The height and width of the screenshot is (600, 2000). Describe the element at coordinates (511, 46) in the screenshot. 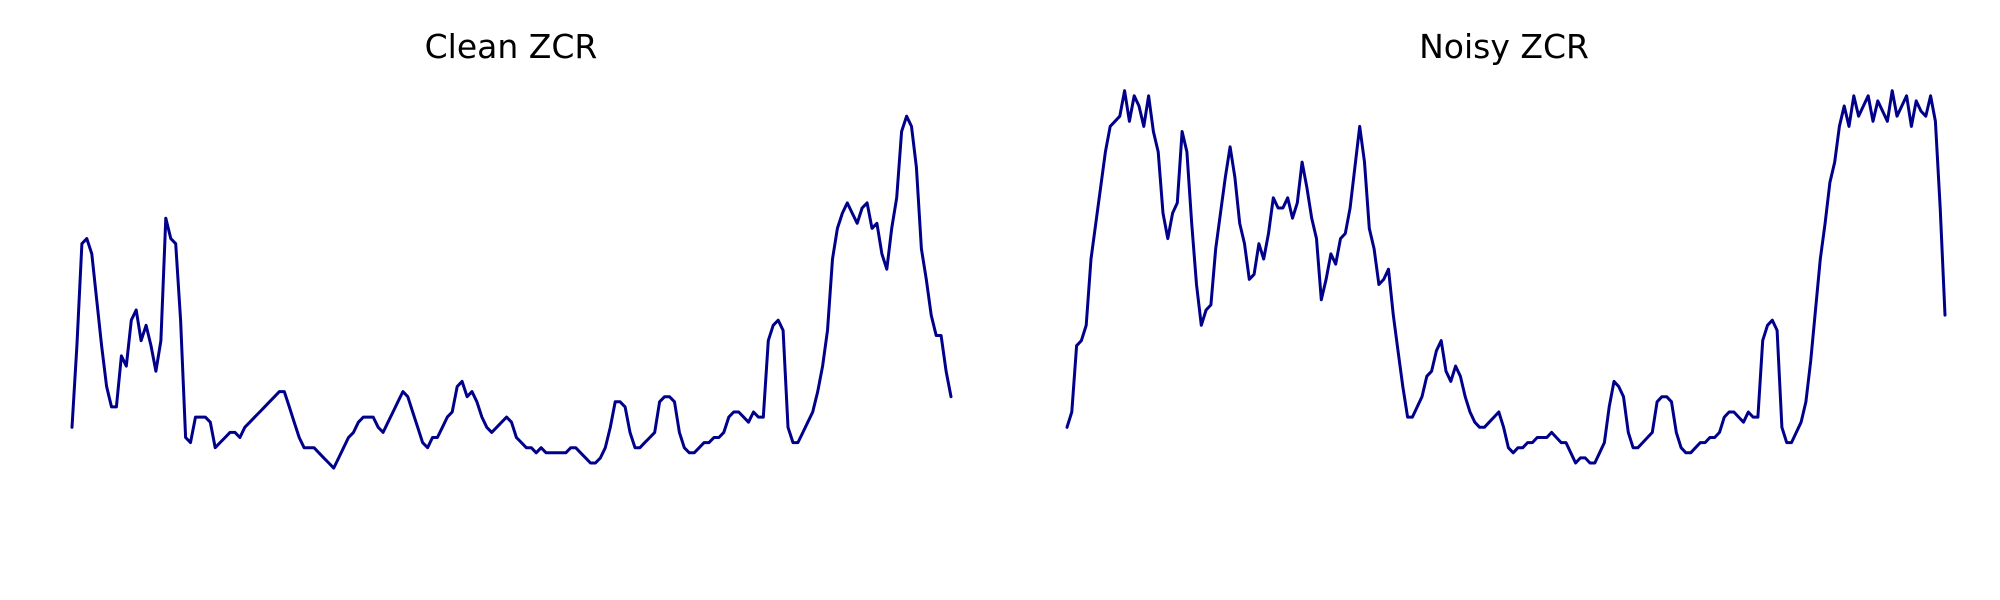

I see `clean-zcr-title: Clean ZCR` at that location.